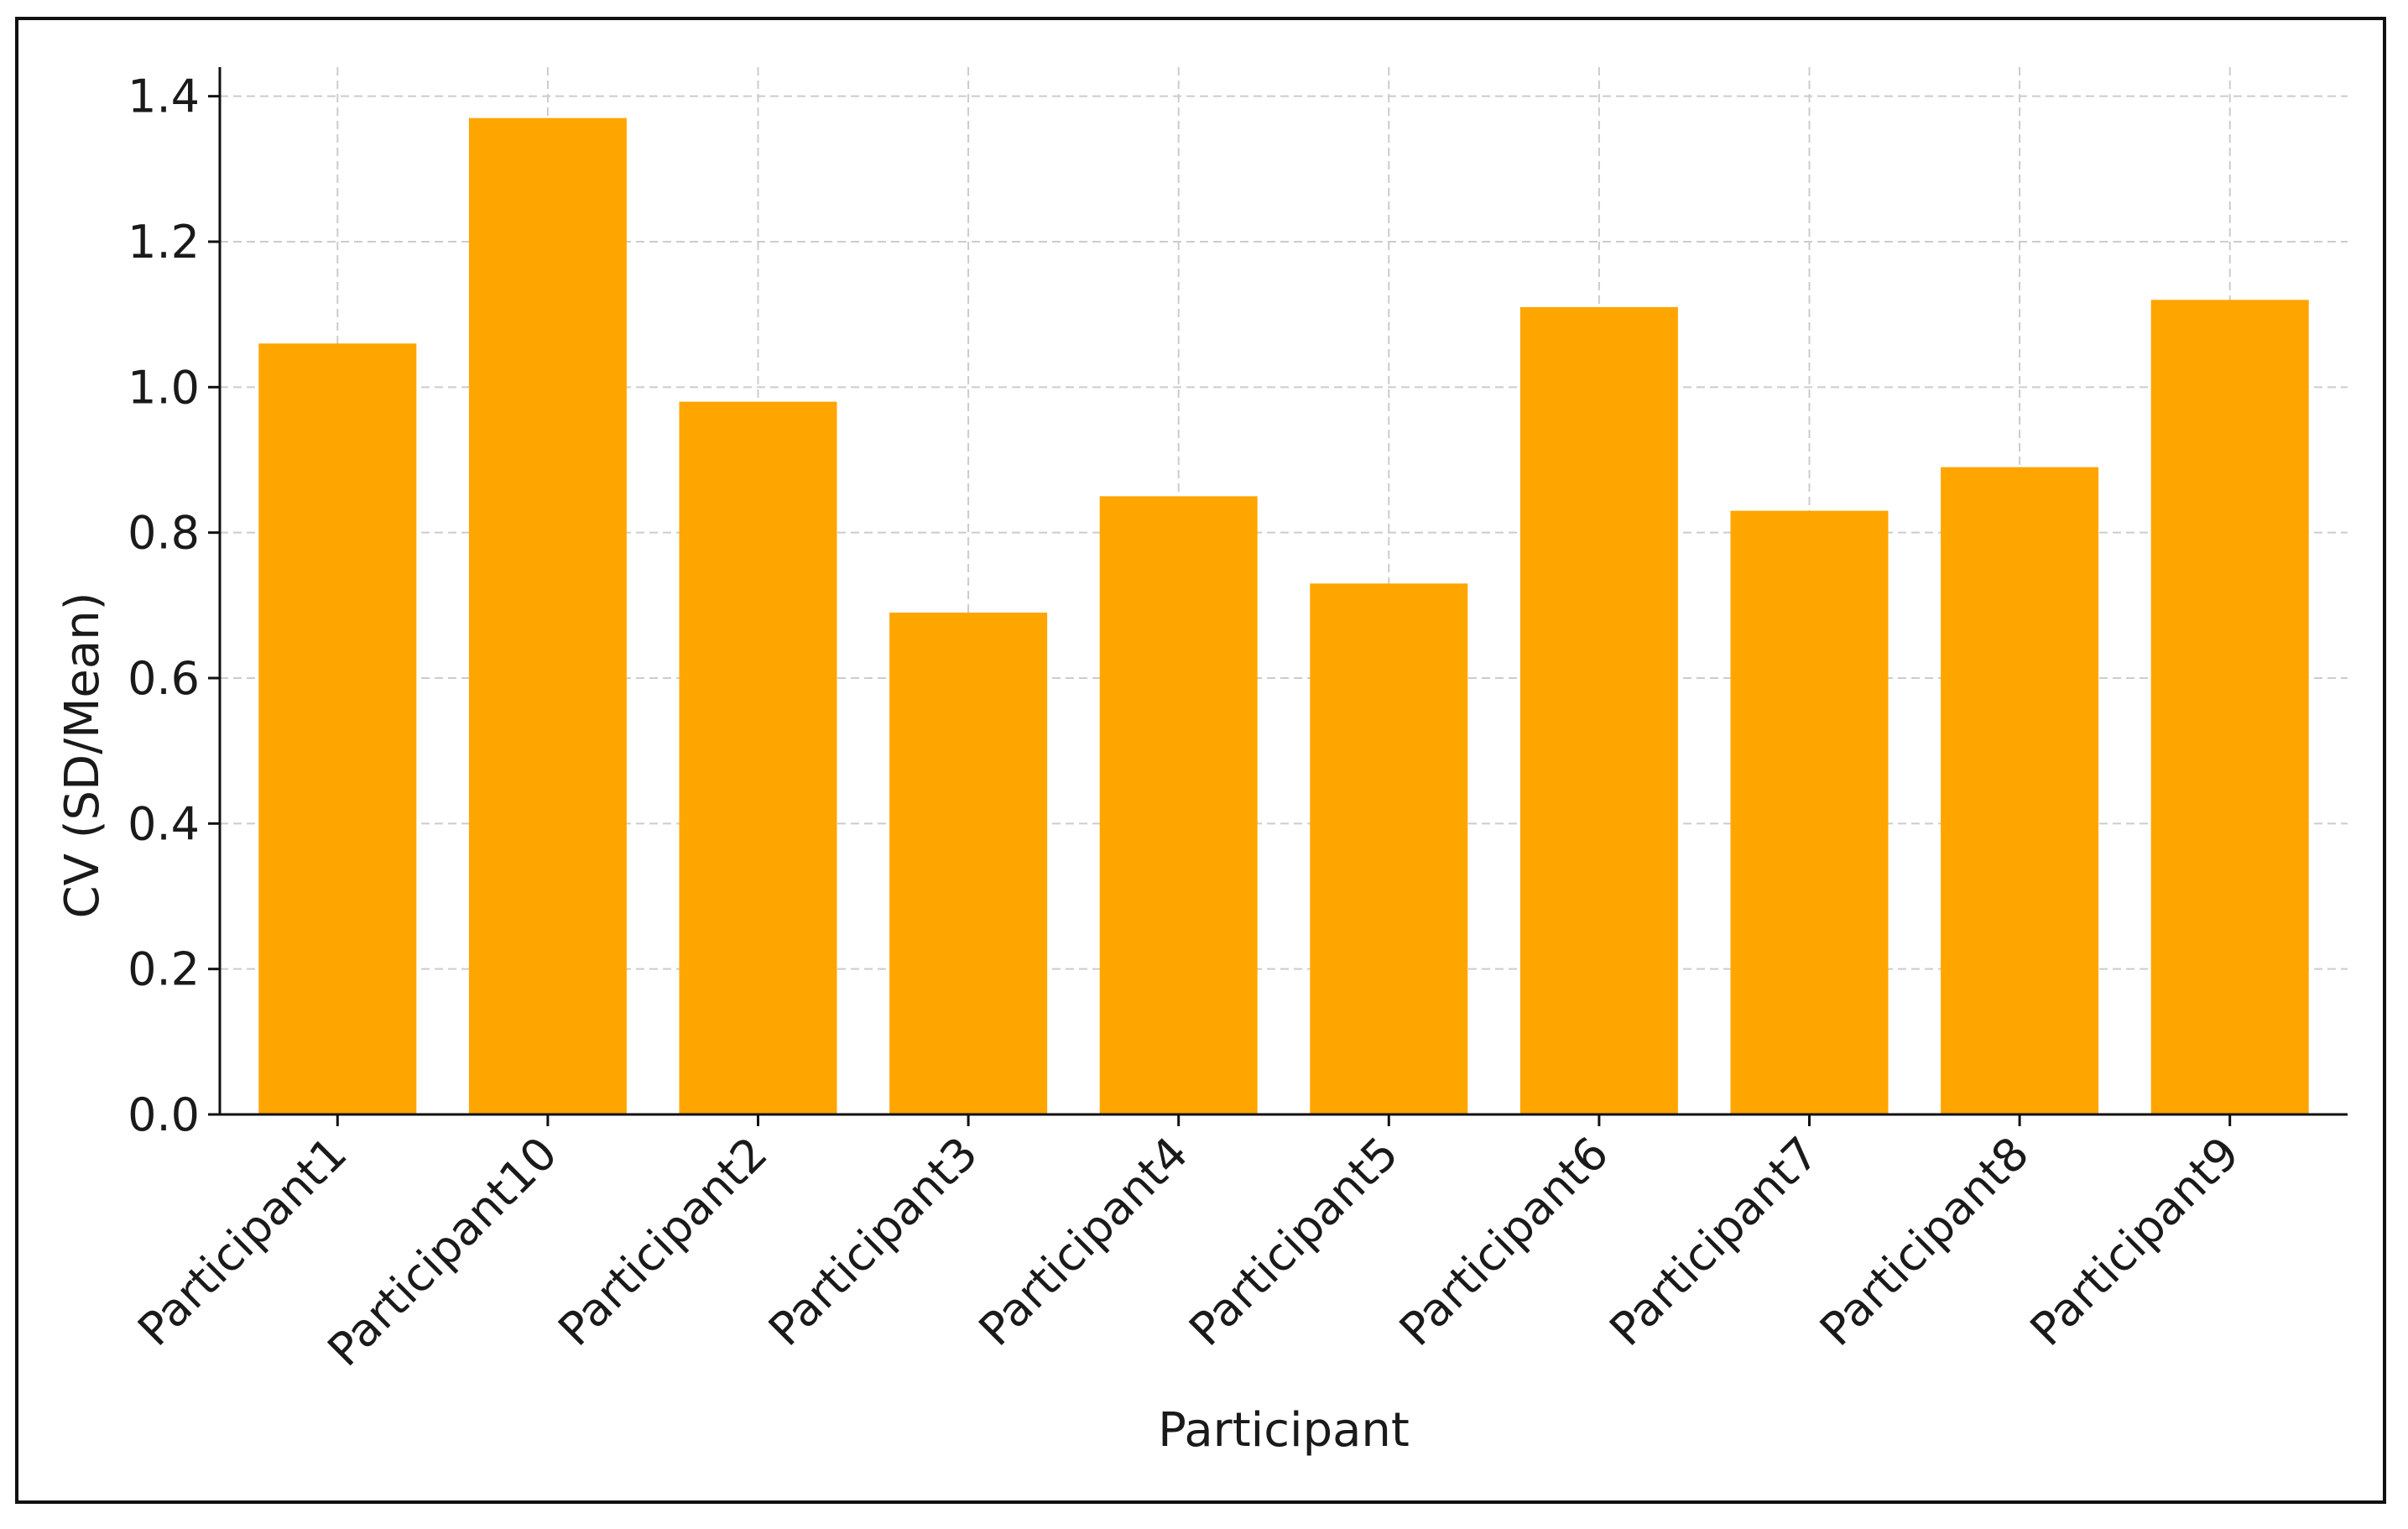  Describe the element at coordinates (1083, 1241) in the screenshot. I see `x-tick-label: Participant4` at that location.